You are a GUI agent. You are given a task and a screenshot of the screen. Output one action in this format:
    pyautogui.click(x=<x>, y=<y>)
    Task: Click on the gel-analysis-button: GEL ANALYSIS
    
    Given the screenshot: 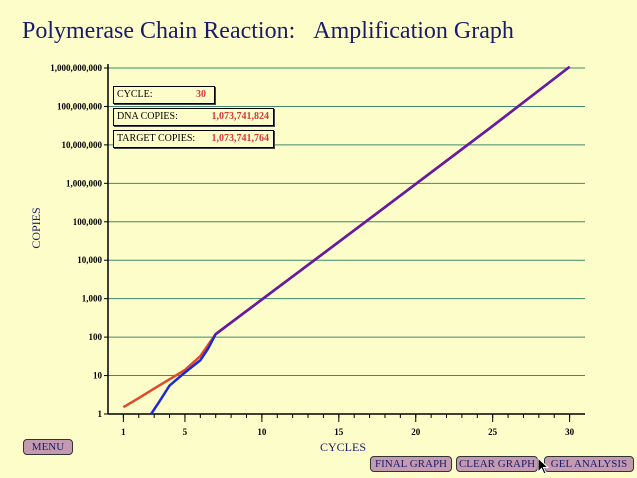 What is the action you would take?
    pyautogui.click(x=589, y=464)
    